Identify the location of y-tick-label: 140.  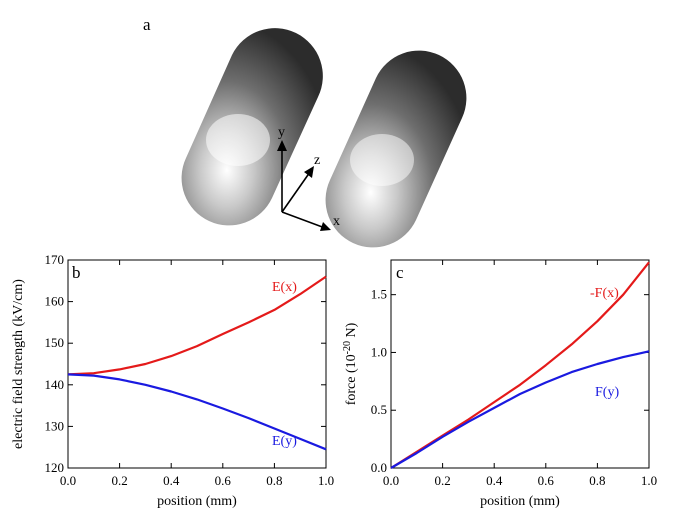
(55, 384).